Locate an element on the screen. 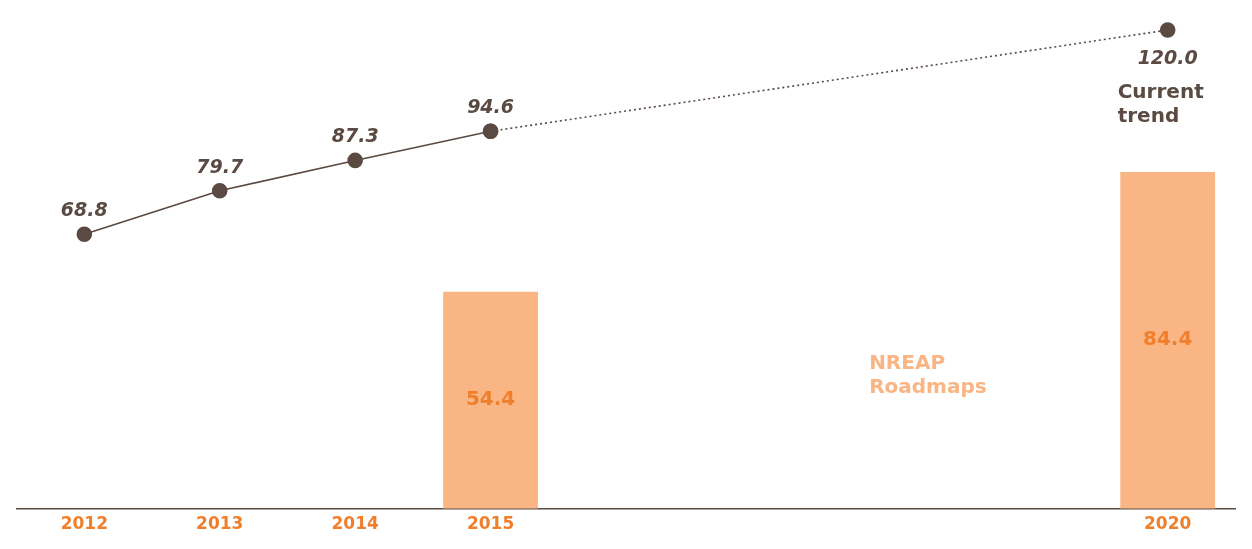  data-label: 79.7 is located at coordinates (220, 165).